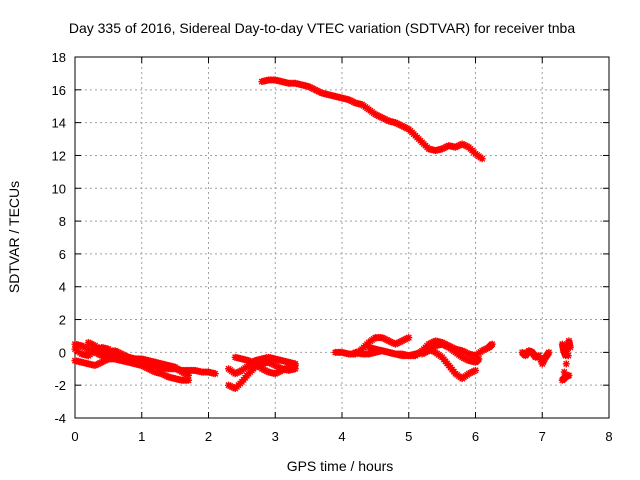 The height and width of the screenshot is (480, 640). I want to click on x-axis-label: GPS time / hours, so click(340, 466).